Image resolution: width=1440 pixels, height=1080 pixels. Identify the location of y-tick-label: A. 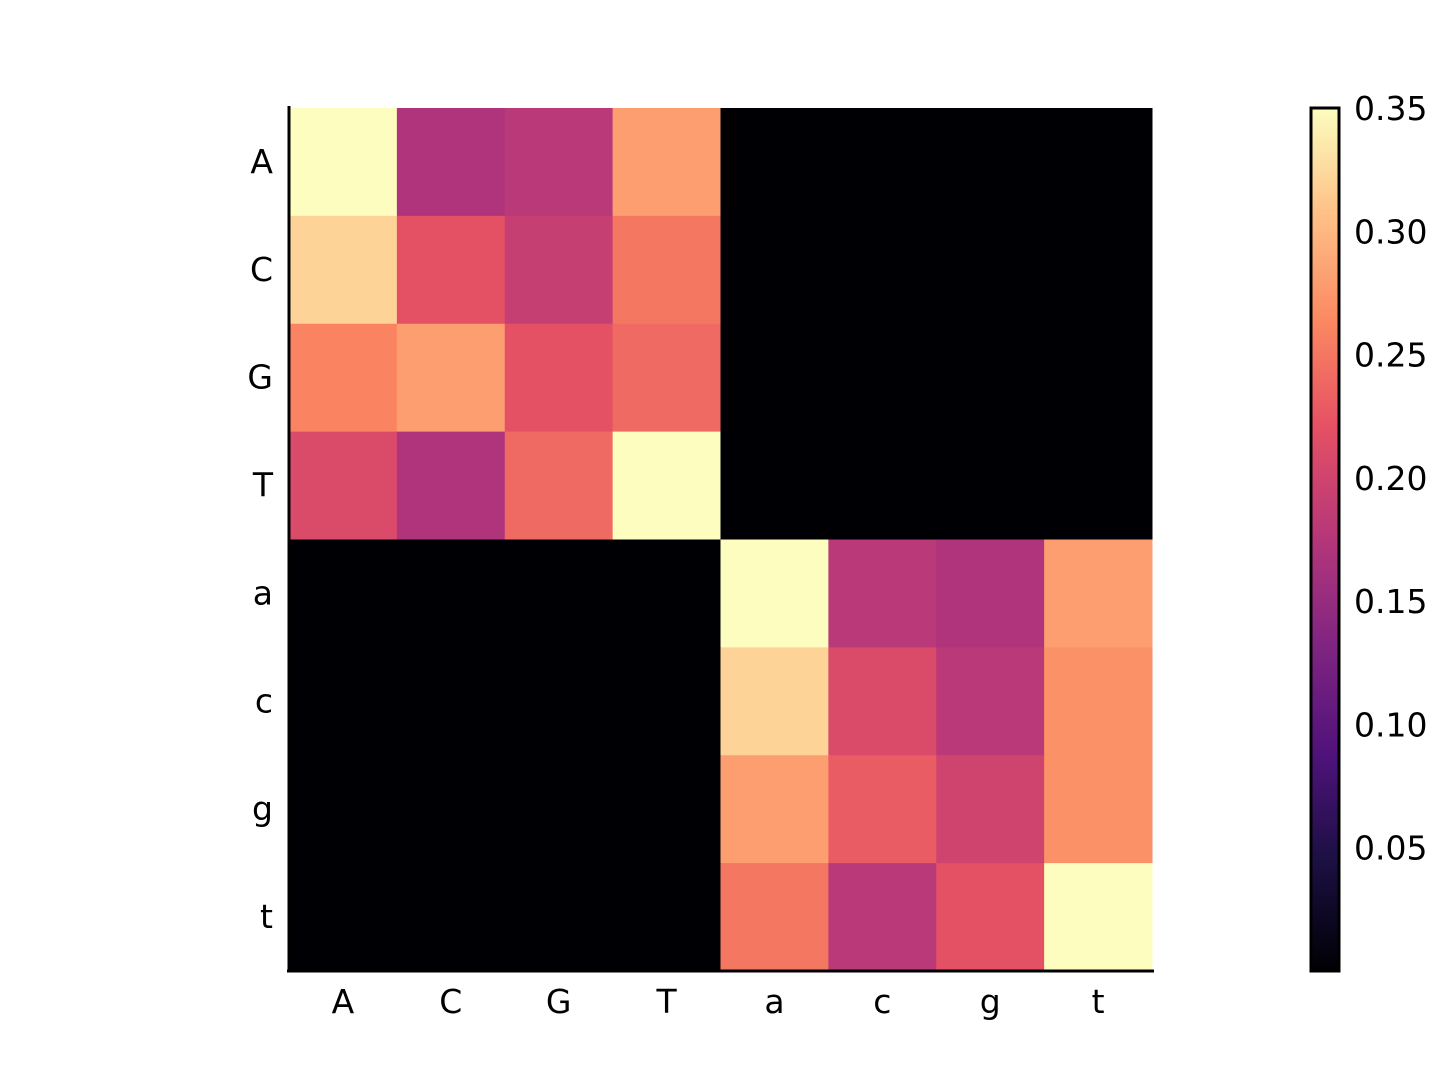
(261, 161).